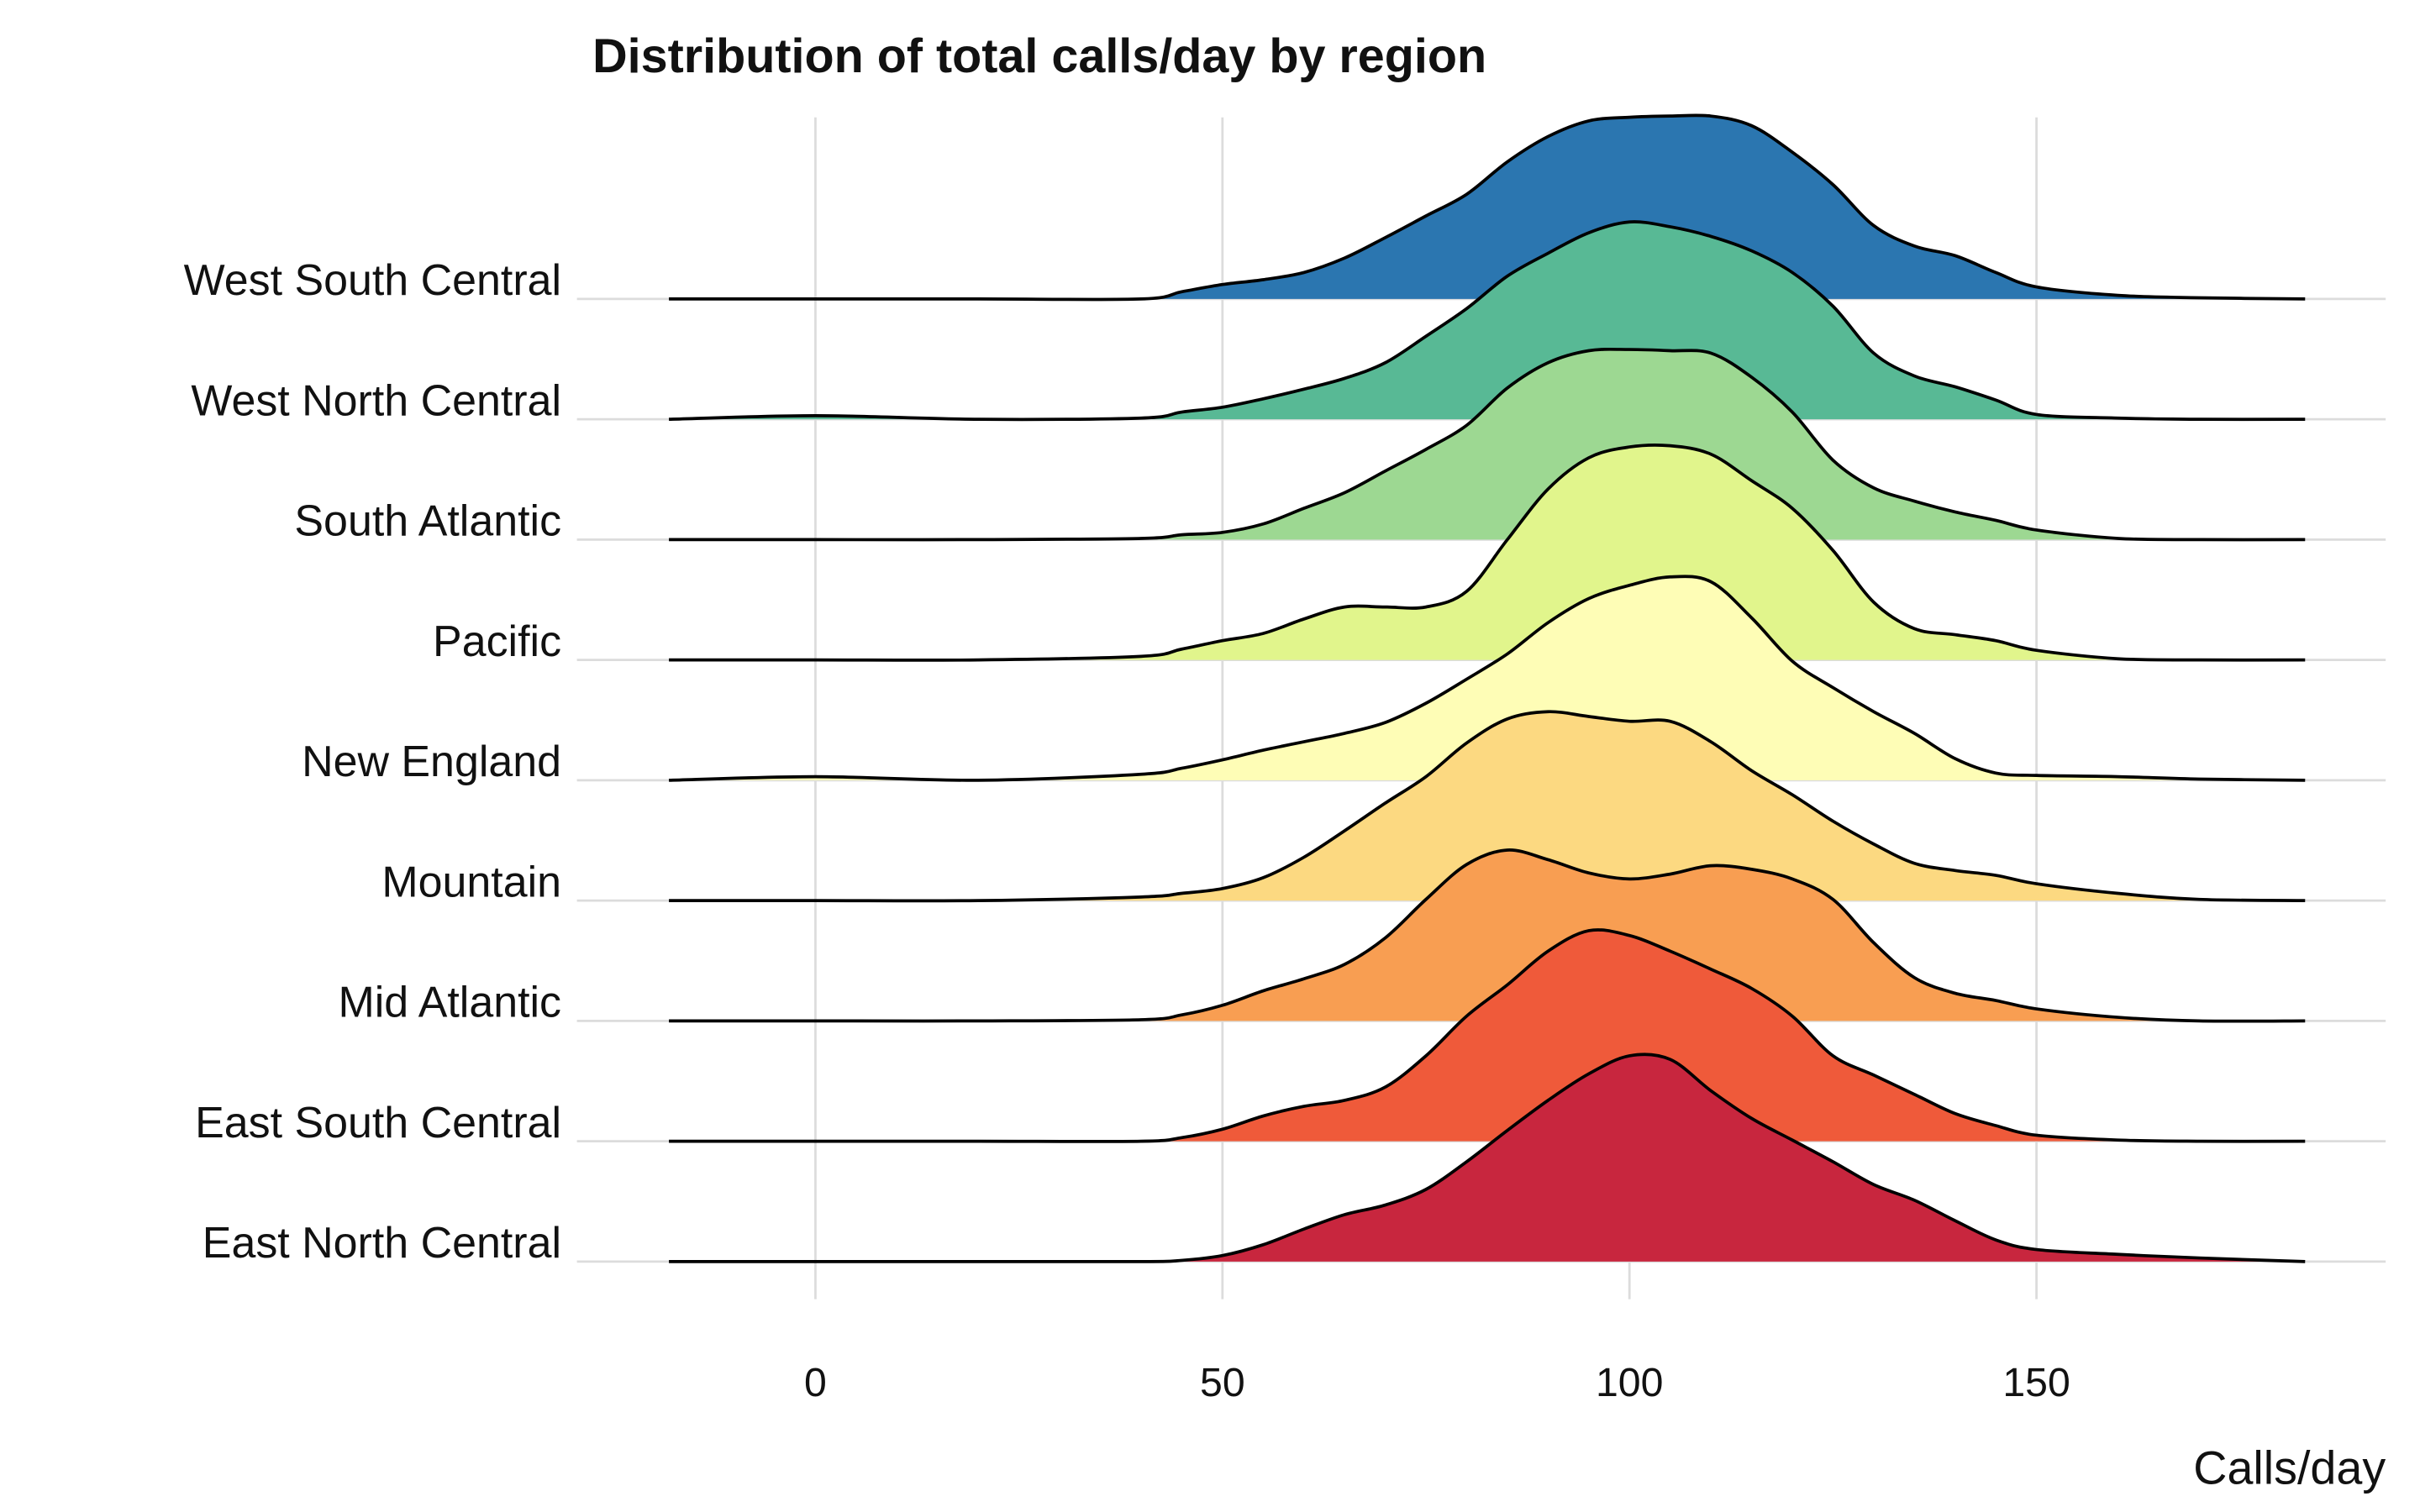 The height and width of the screenshot is (1512, 2420). Describe the element at coordinates (376, 400) in the screenshot. I see `y-tick-label: West North Central` at that location.